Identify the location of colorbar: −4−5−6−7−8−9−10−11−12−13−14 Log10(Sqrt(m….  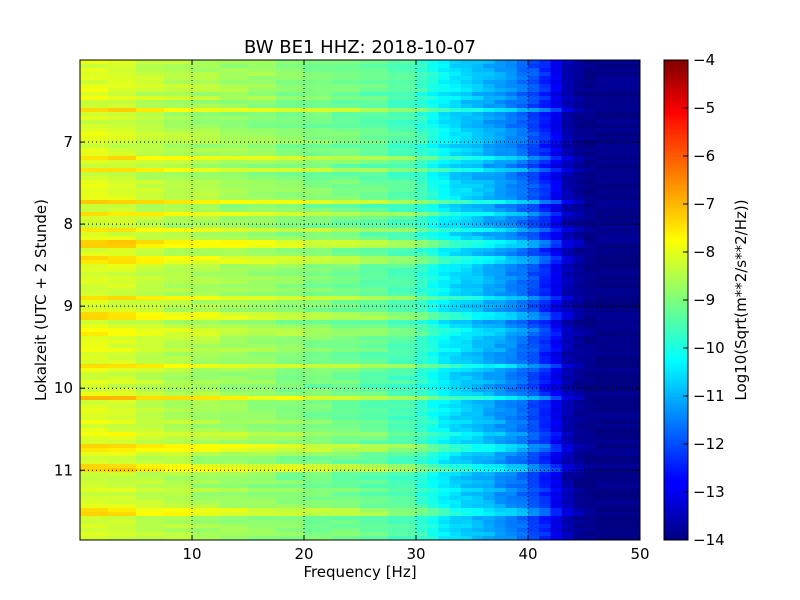
(706, 300).